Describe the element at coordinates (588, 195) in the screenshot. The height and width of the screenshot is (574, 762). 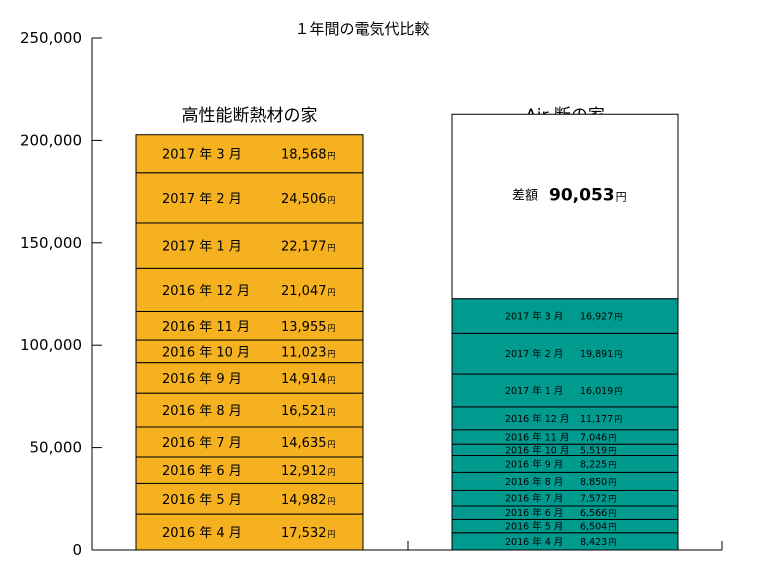
I see `difference-value: 90,053円` at that location.